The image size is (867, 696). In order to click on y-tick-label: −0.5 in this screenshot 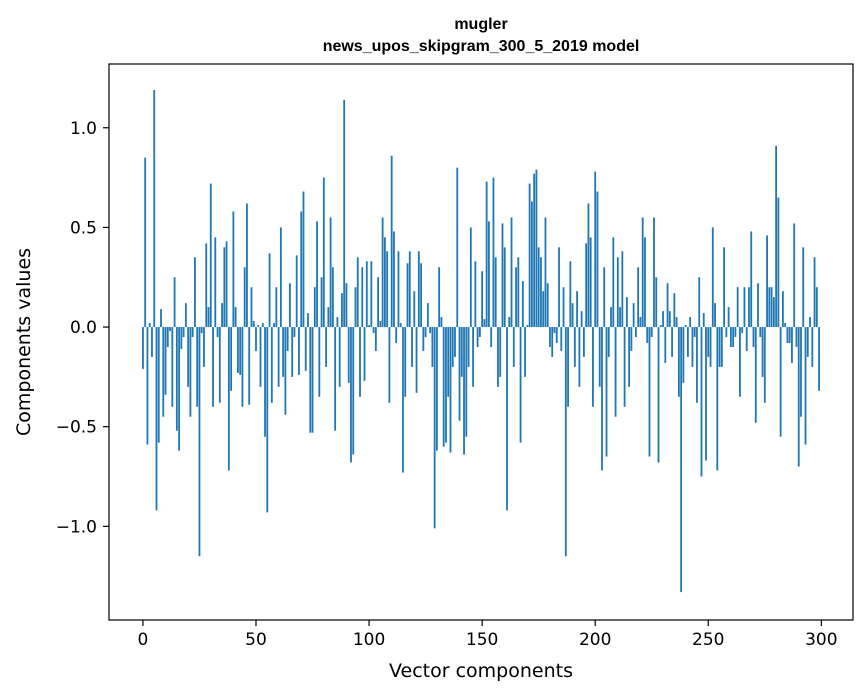, I will do `click(76, 428)`.